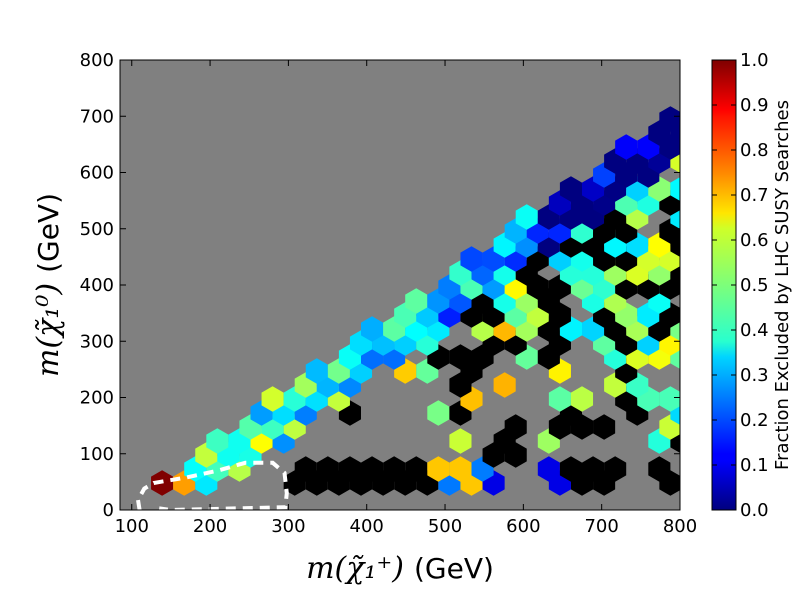  Describe the element at coordinates (754, 285) in the screenshot. I see `colorbar-tick-label: 0.5` at that location.